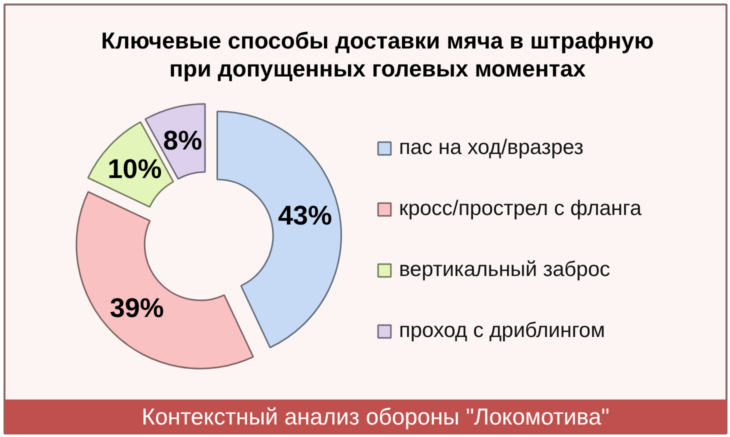 This screenshot has height=437, width=730. Describe the element at coordinates (135, 169) in the screenshot. I see `data-label: 10%` at that location.